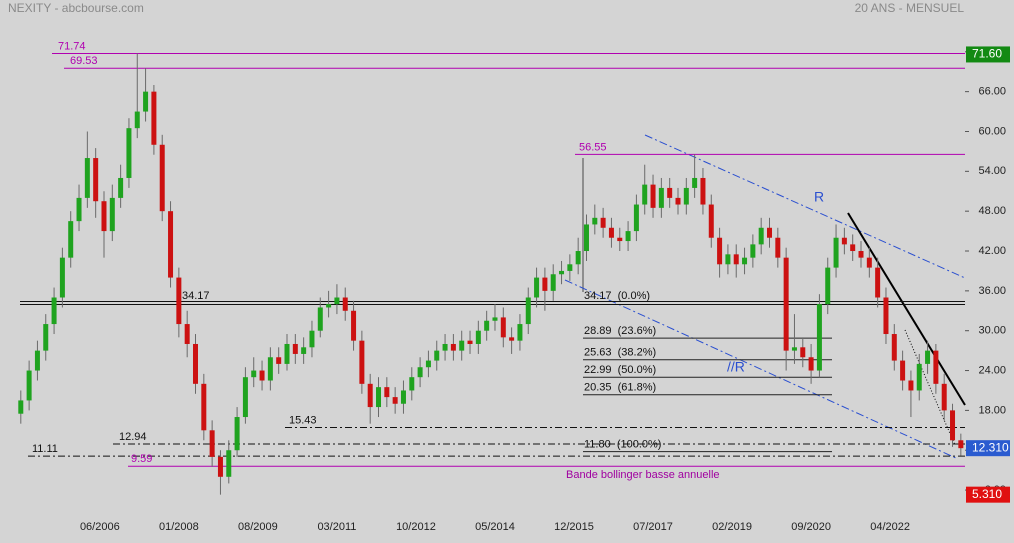  I want to click on fib-label: 28.89 (23.6%), so click(620, 331).